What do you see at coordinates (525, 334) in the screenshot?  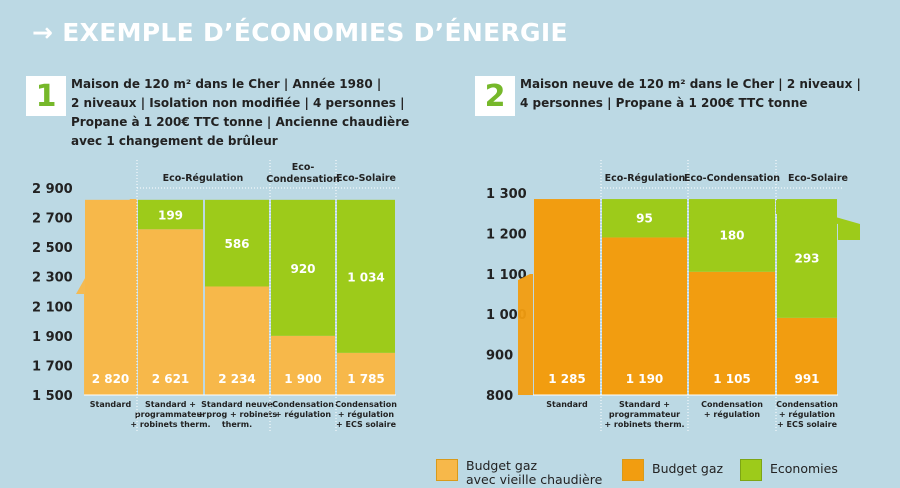 I see `house-roof` at bounding box center [525, 334].